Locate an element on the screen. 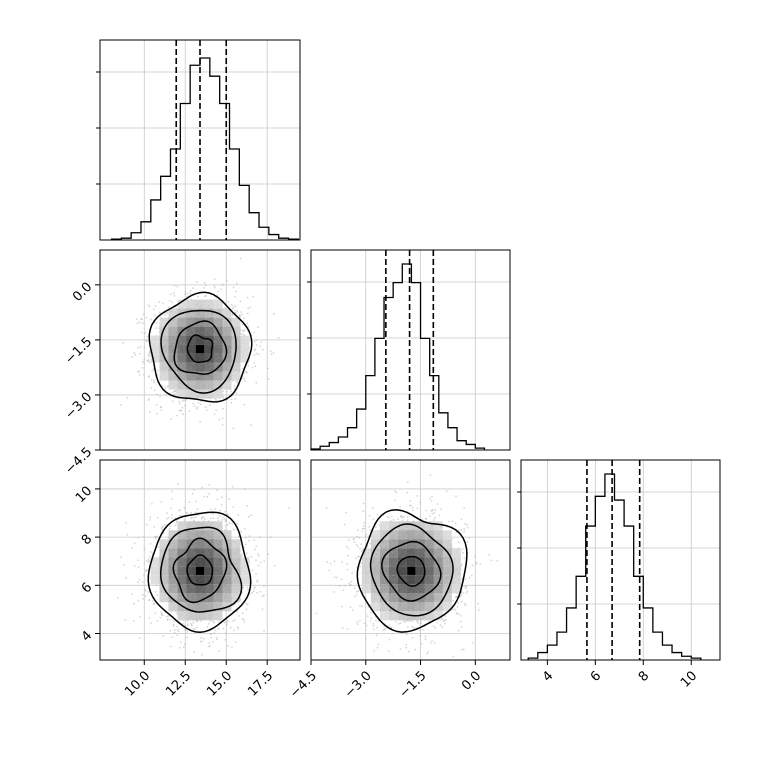 Image resolution: width=760 pixels, height=760 pixels. contour-line is located at coordinates (201, 569).